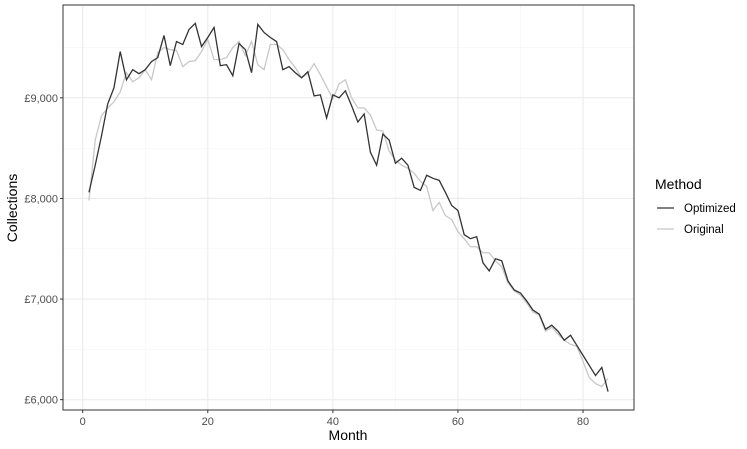 Image resolution: width=747 pixels, height=449 pixels. What do you see at coordinates (41, 99) in the screenshot?
I see `y-tick-label: £9,000` at bounding box center [41, 99].